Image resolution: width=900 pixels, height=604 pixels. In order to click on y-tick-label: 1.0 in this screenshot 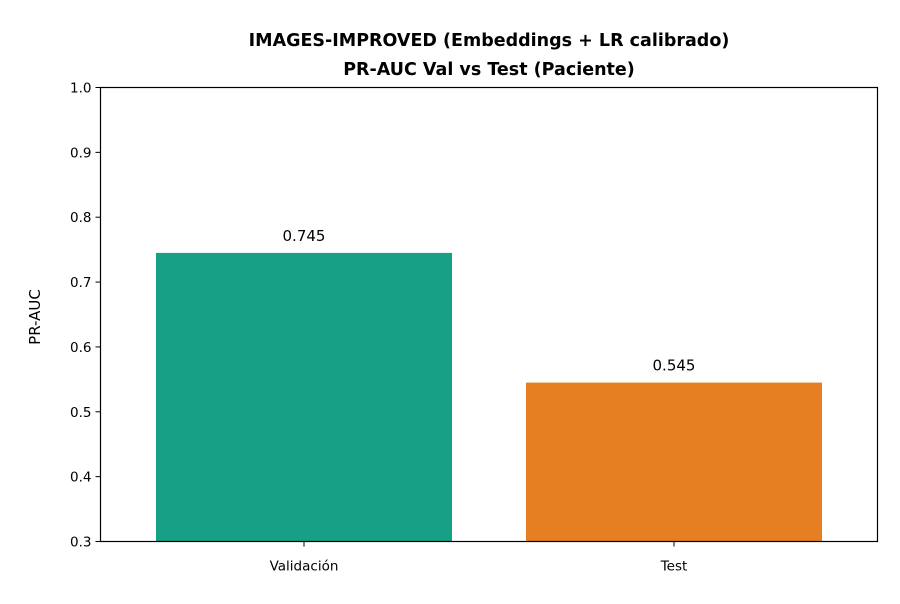, I will do `click(80, 89)`.